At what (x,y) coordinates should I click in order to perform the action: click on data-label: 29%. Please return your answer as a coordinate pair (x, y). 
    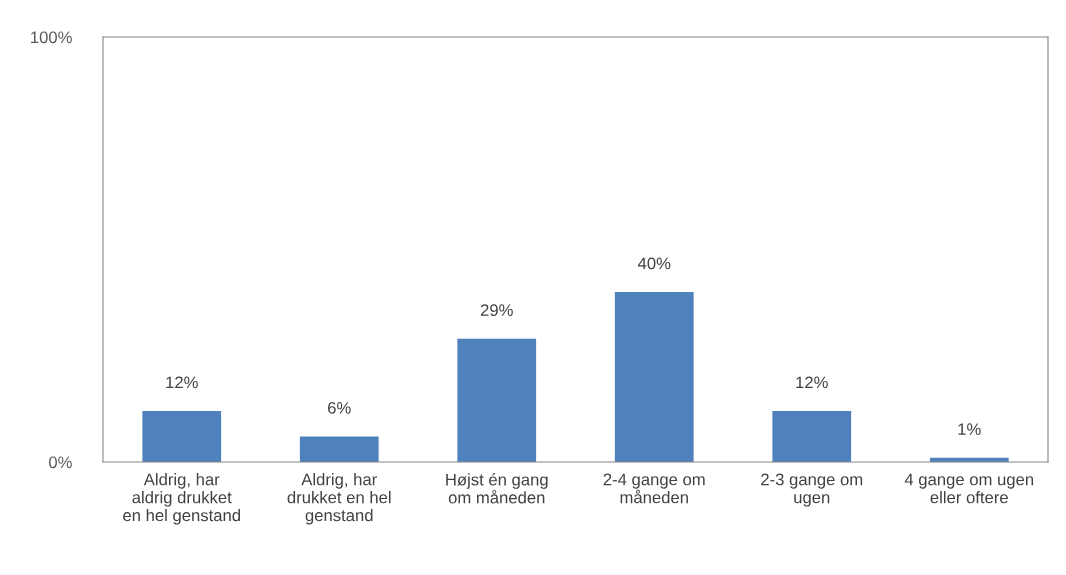
    Looking at the image, I should click on (496, 310).